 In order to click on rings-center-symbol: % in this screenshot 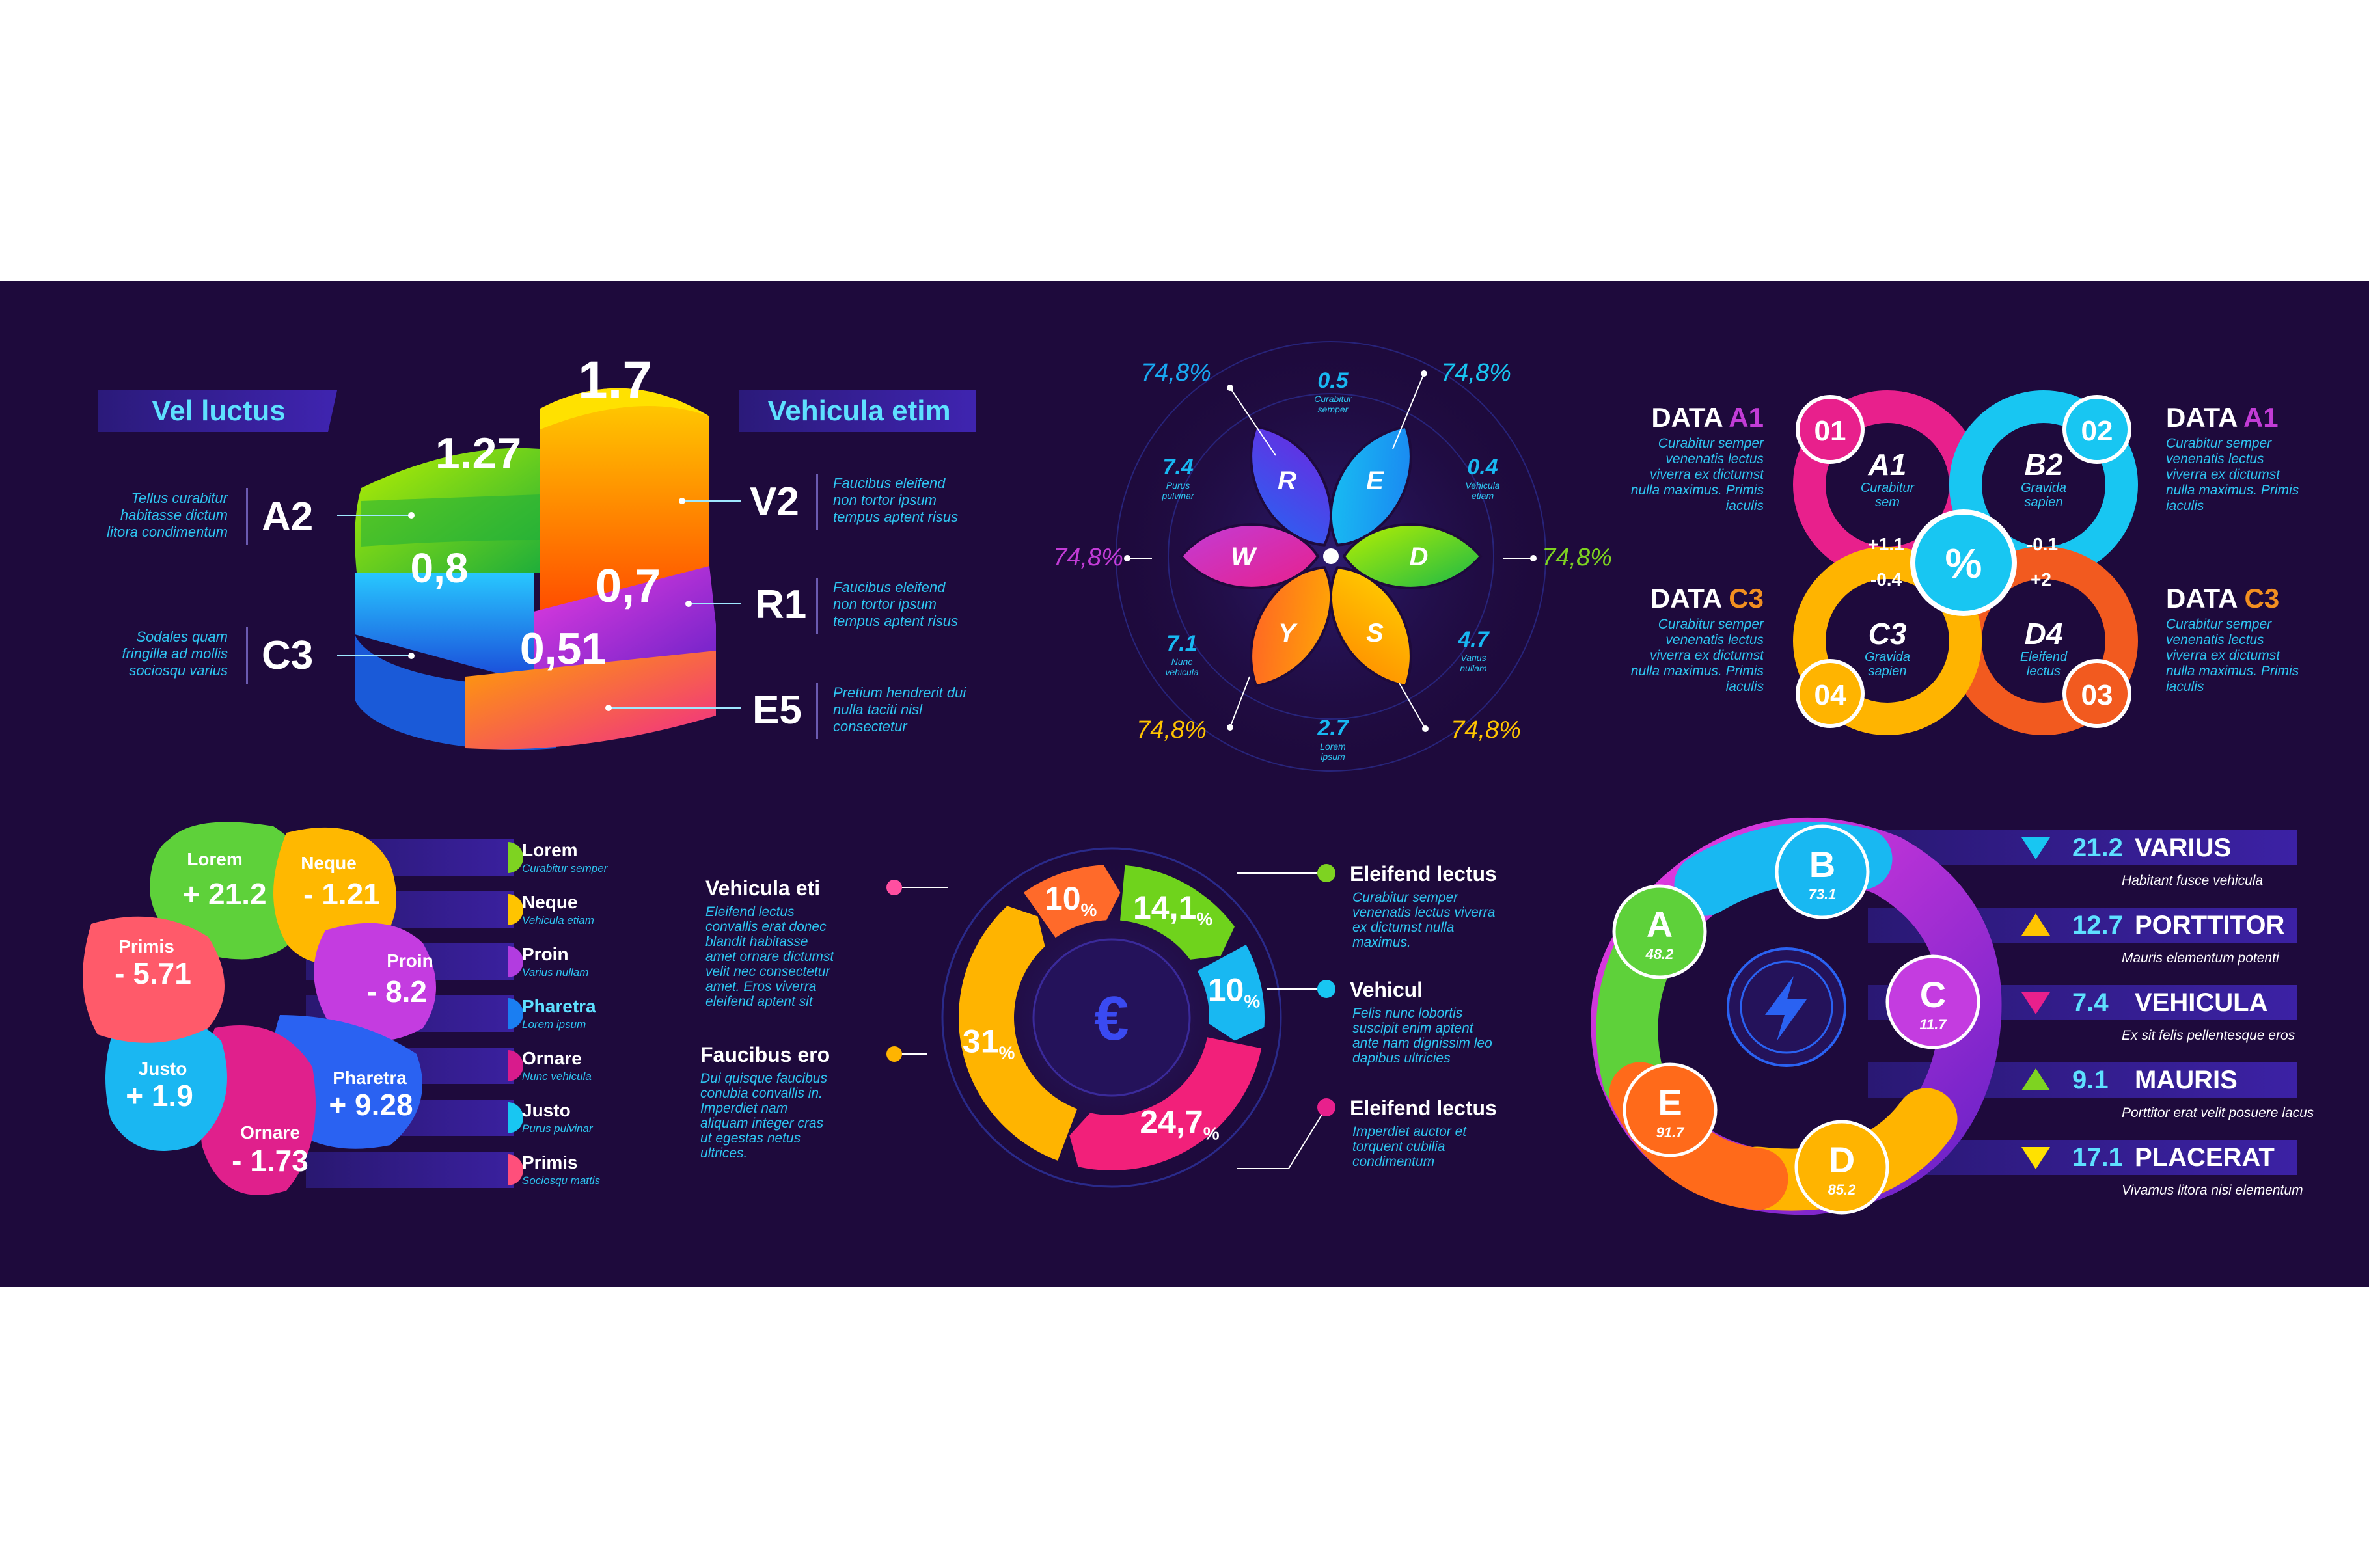, I will do `click(1964, 563)`.